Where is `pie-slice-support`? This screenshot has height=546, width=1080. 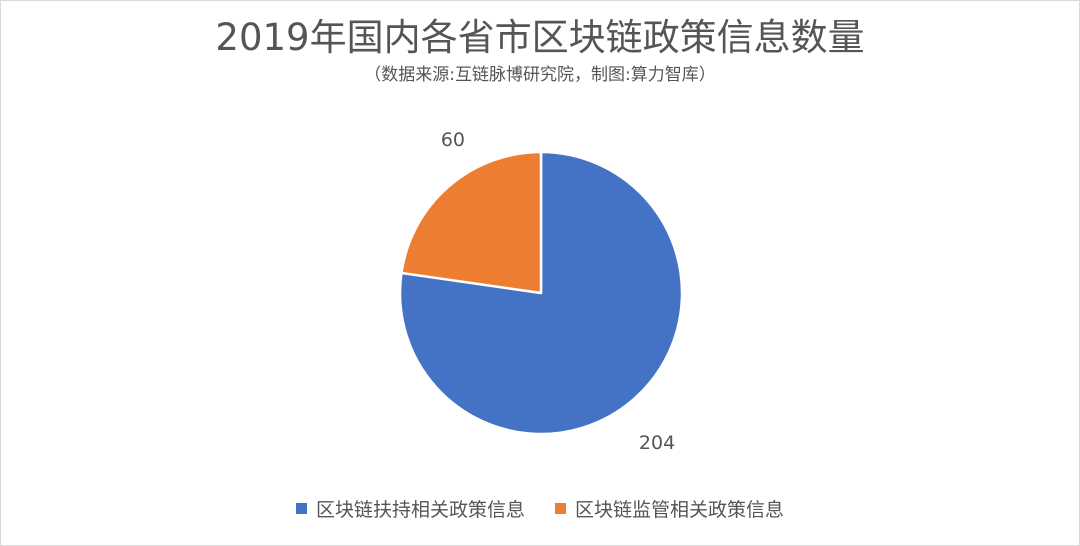 pie-slice-support is located at coordinates (541, 293).